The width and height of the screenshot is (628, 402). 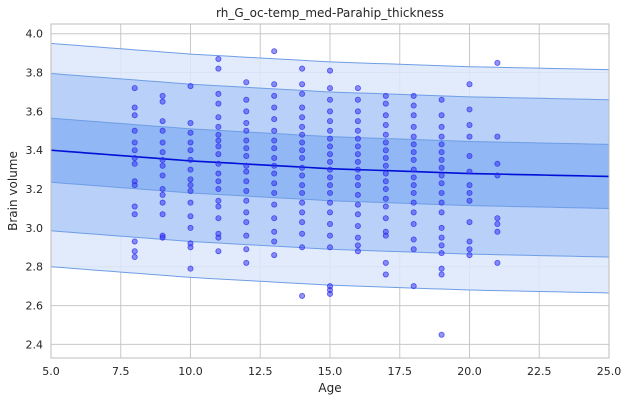 What do you see at coordinates (330, 371) in the screenshot?
I see `x-tick-label: 15.0` at bounding box center [330, 371].